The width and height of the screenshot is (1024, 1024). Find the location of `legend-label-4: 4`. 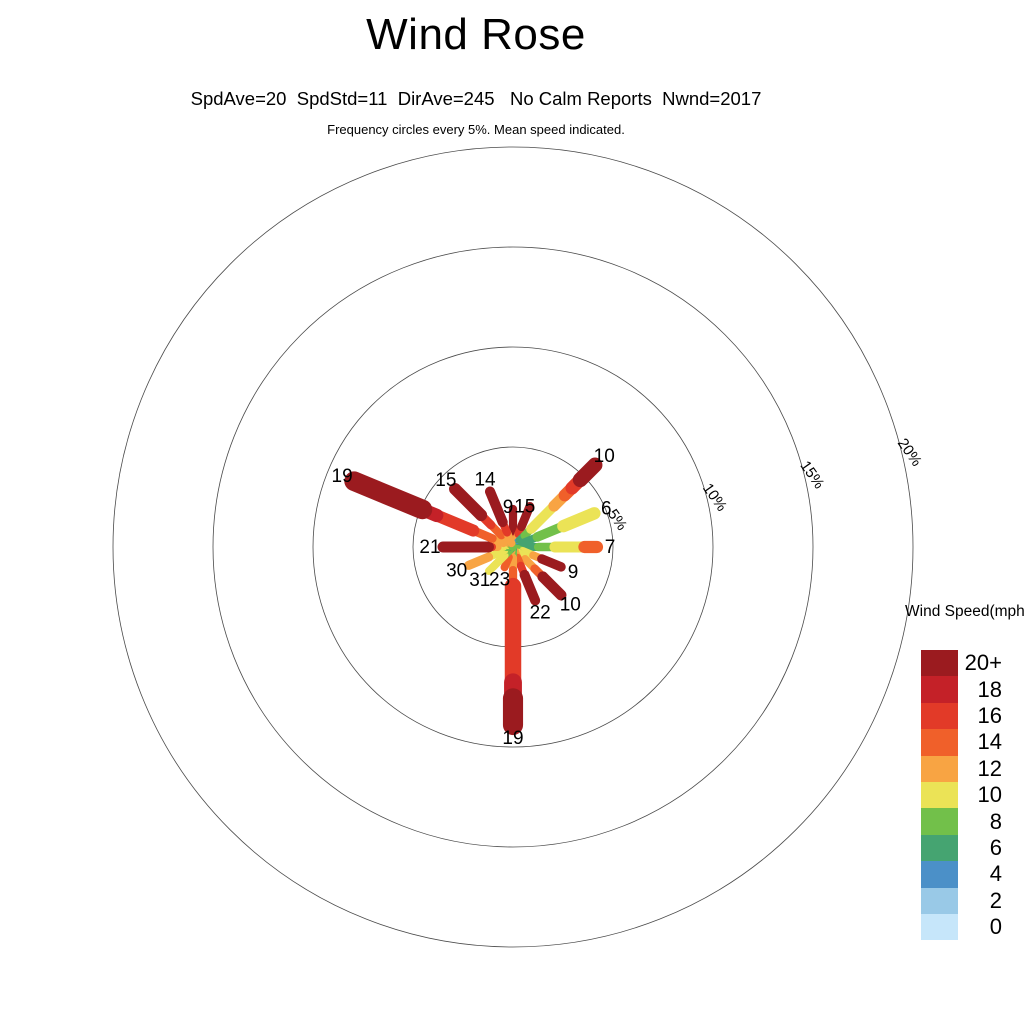

legend-label-4: 4 is located at coordinates (995, 874).